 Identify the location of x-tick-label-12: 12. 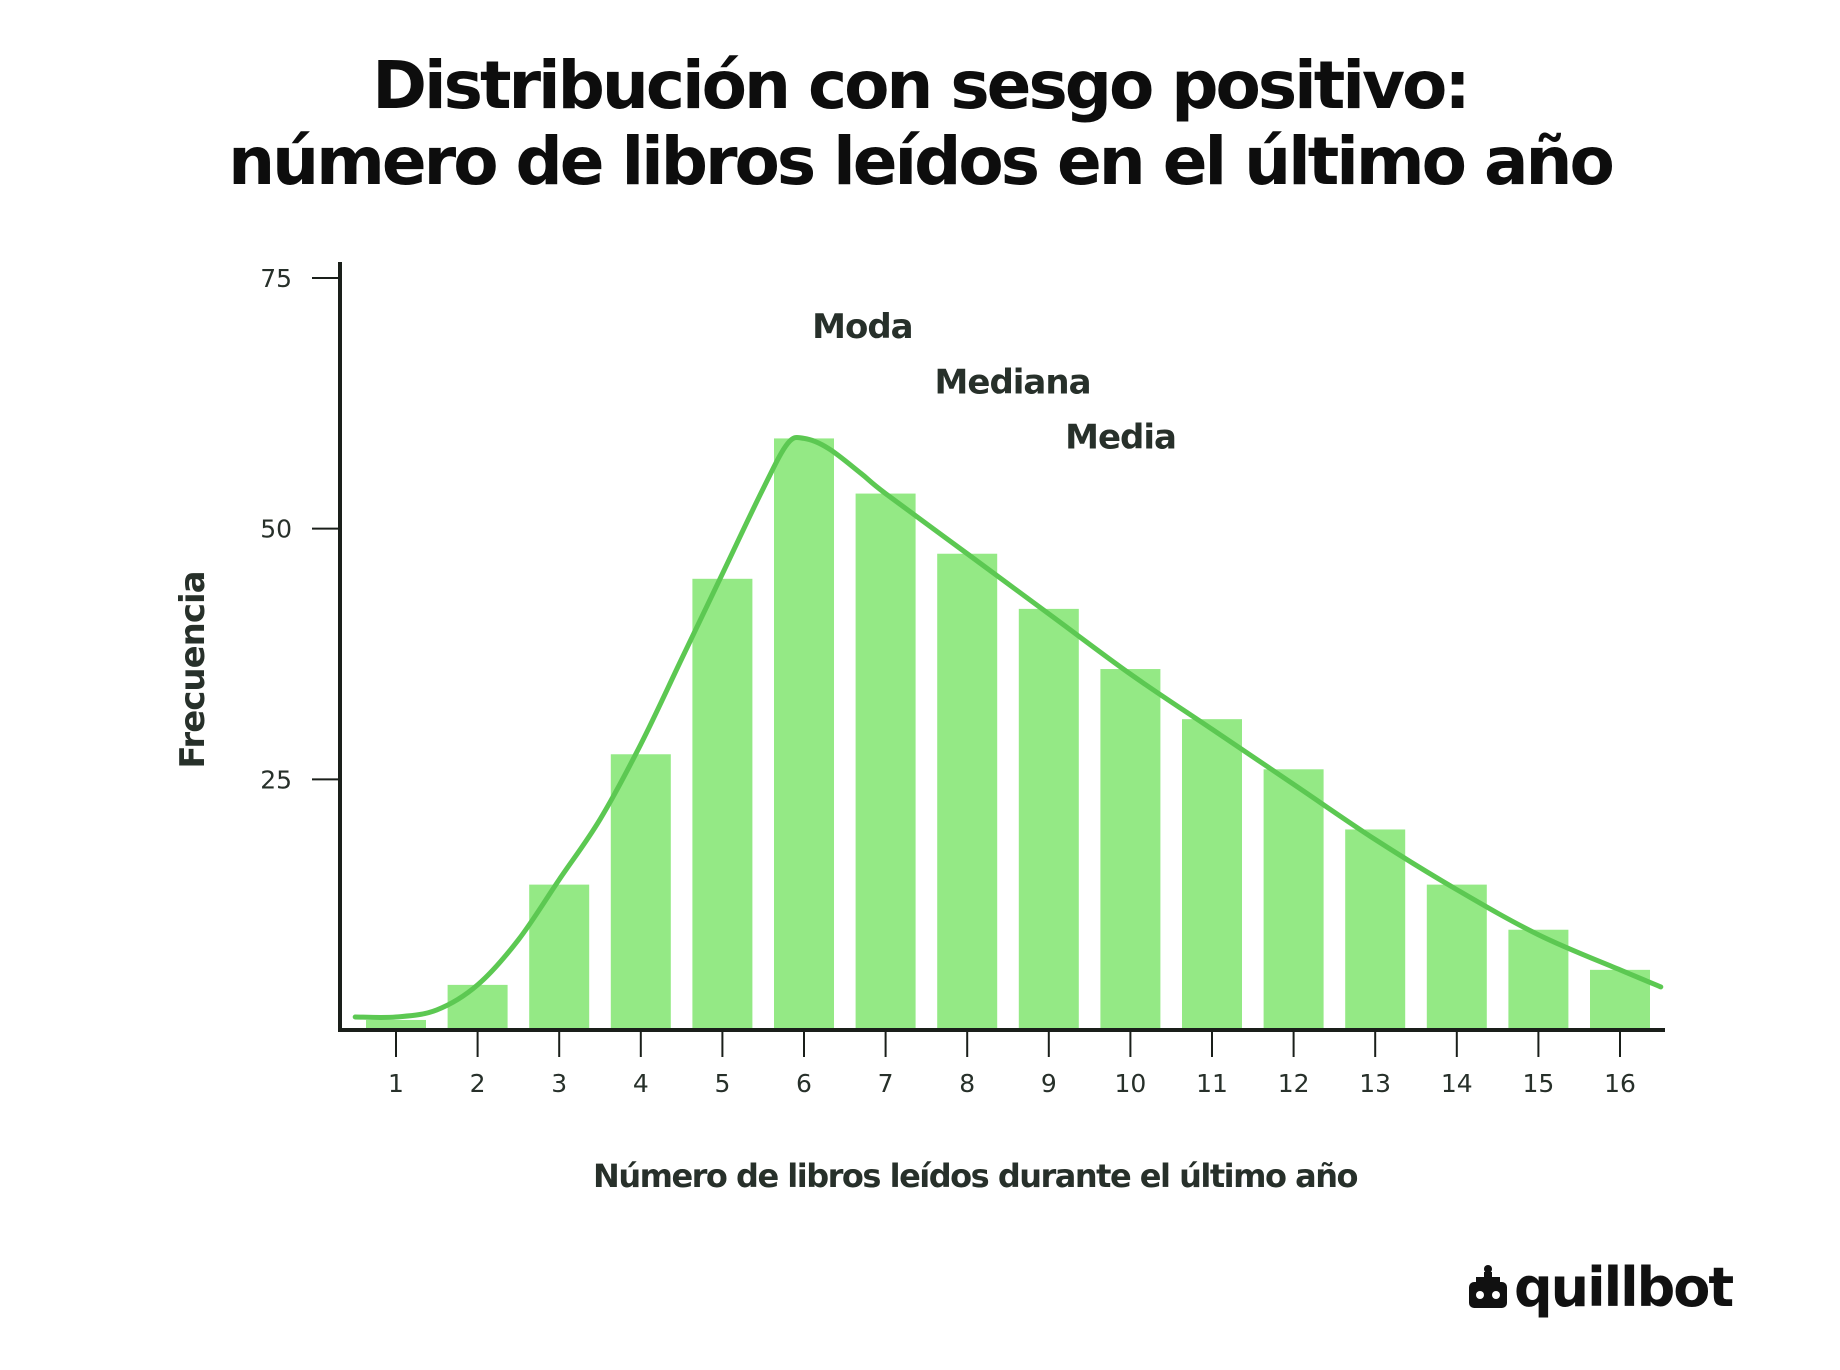
(1294, 1083).